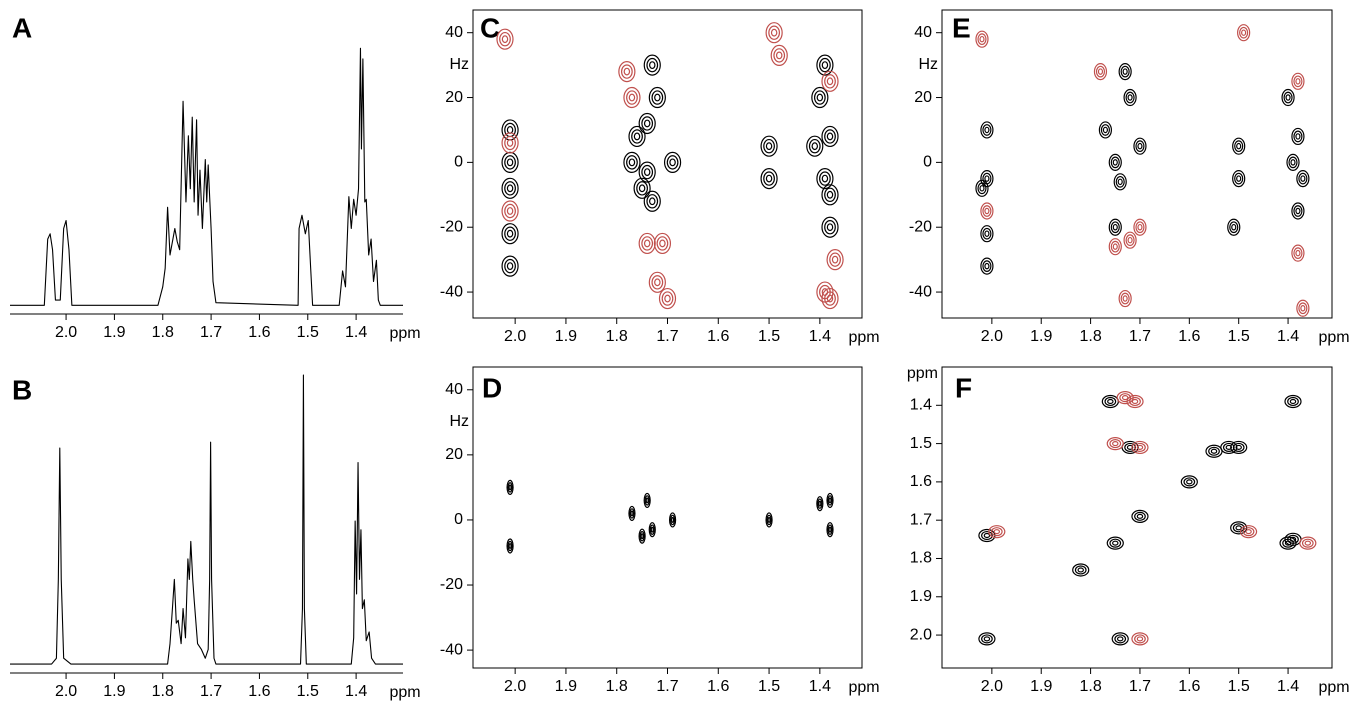  Describe the element at coordinates (923, 97) in the screenshot. I see `y-tick-label: 20` at that location.